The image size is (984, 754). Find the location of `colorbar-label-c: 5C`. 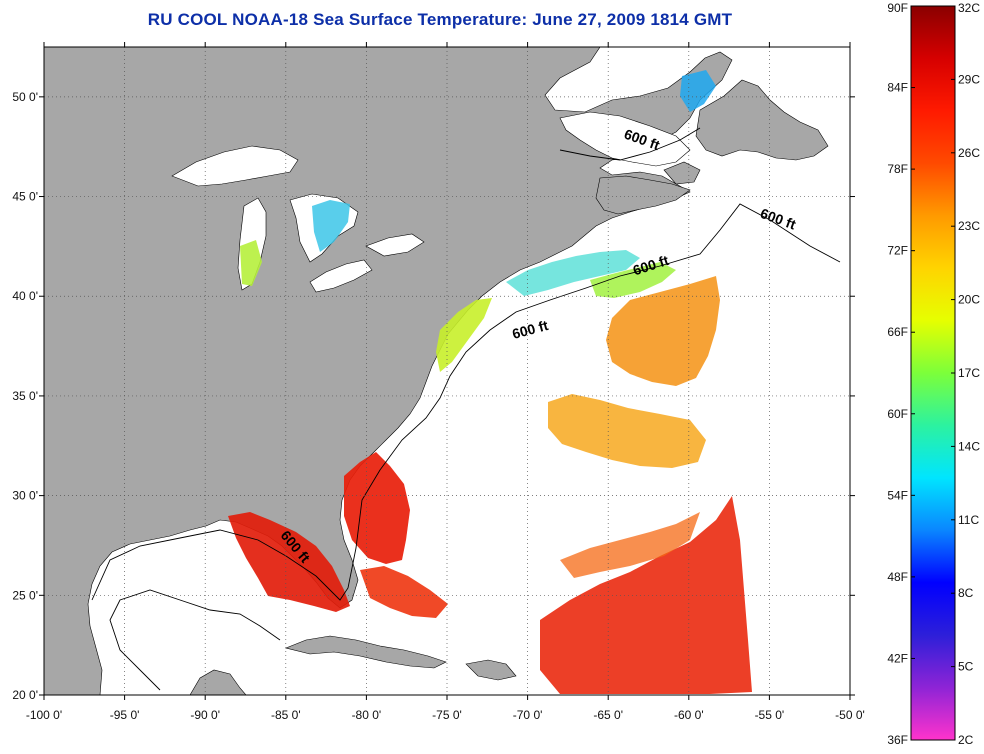

colorbar-label-c: 5C is located at coordinates (966, 667).